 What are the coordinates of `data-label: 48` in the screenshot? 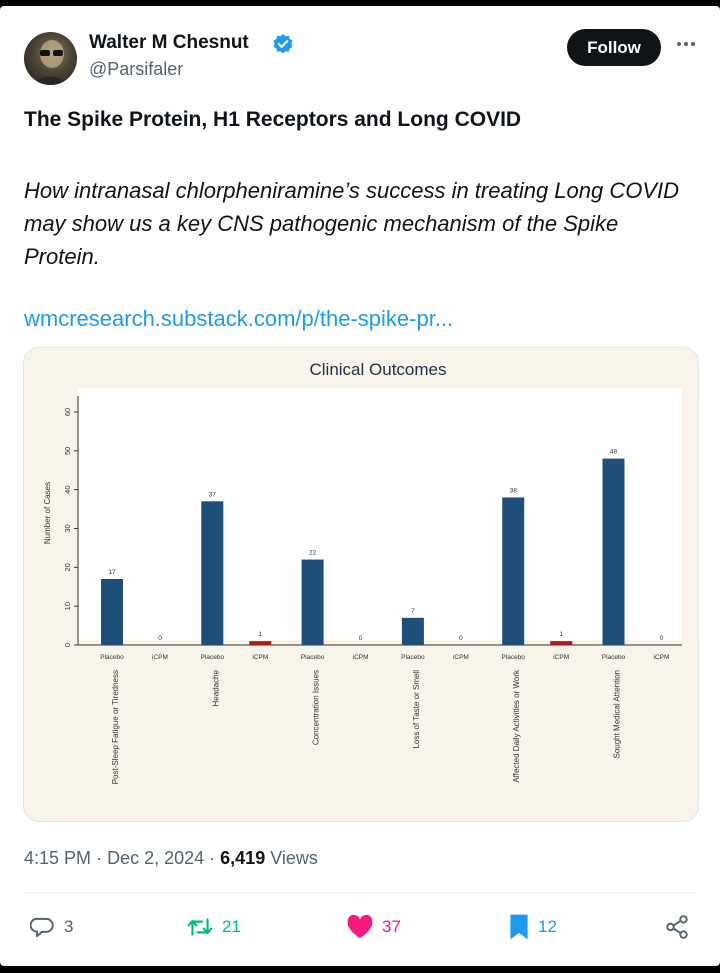 It's located at (614, 452).